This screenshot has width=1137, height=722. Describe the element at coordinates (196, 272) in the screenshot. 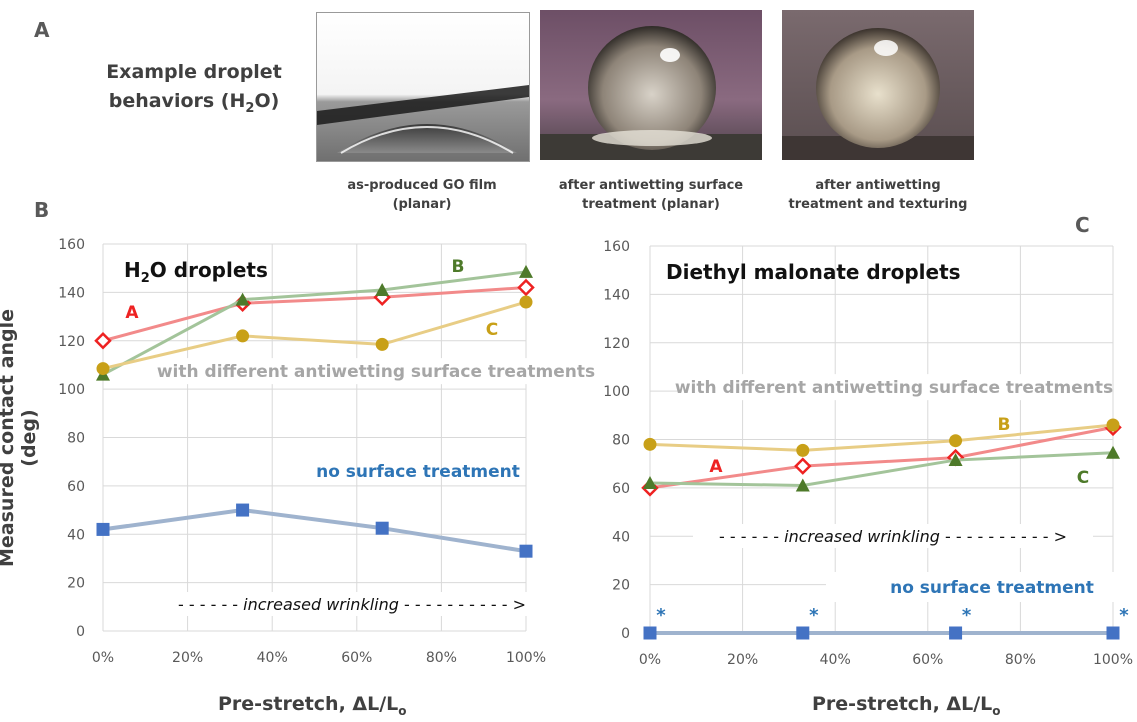

I see `chart-title: H2O droplets` at that location.